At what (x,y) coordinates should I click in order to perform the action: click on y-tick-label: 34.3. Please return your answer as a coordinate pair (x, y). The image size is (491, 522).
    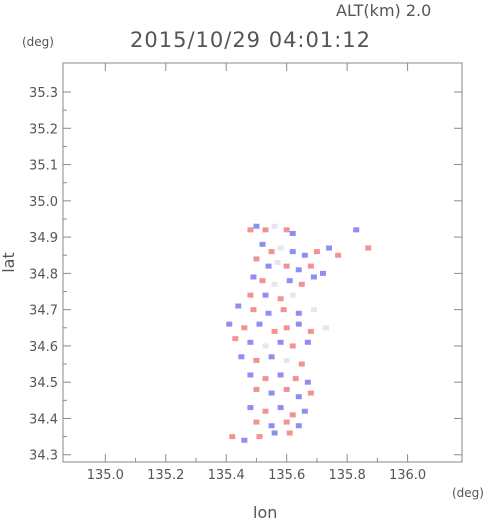
    Looking at the image, I should click on (43, 456).